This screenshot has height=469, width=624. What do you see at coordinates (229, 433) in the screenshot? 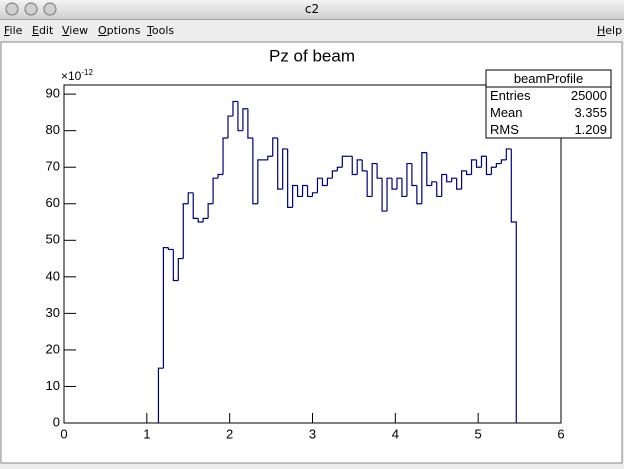
I see `x-tick-label: 2` at bounding box center [229, 433].